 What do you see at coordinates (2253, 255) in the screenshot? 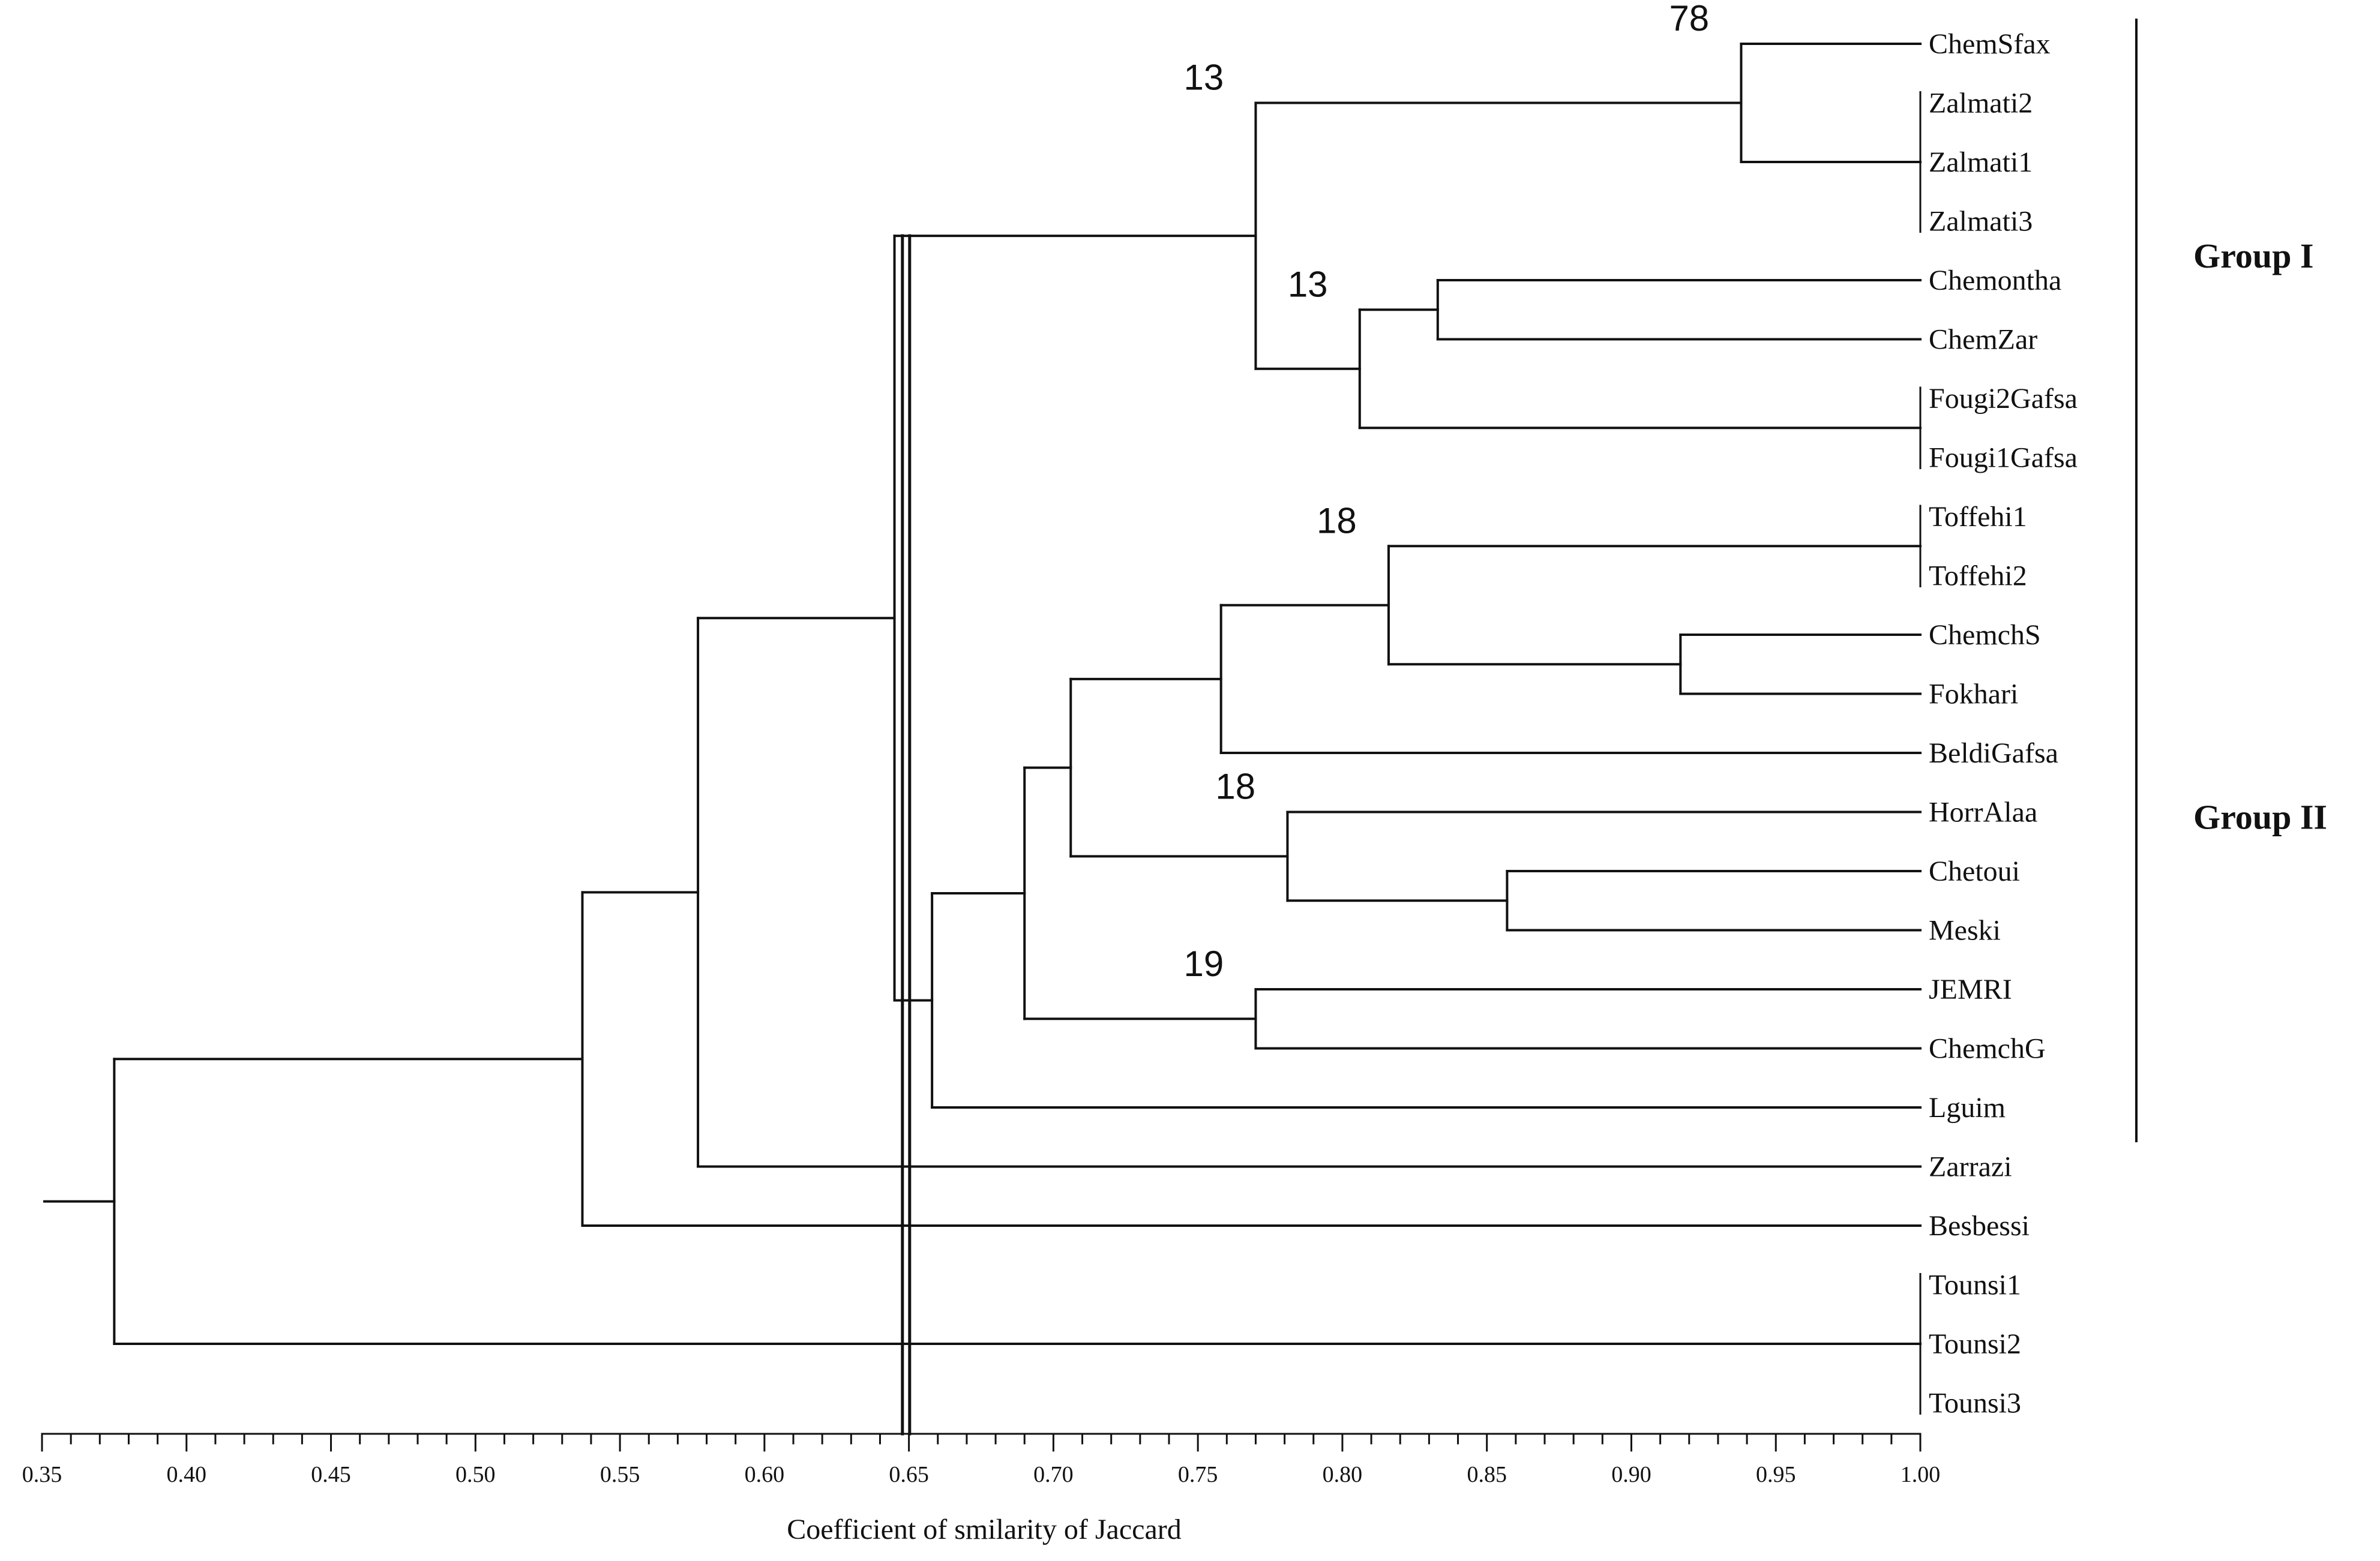
I see `group-label-1: Group I` at bounding box center [2253, 255].